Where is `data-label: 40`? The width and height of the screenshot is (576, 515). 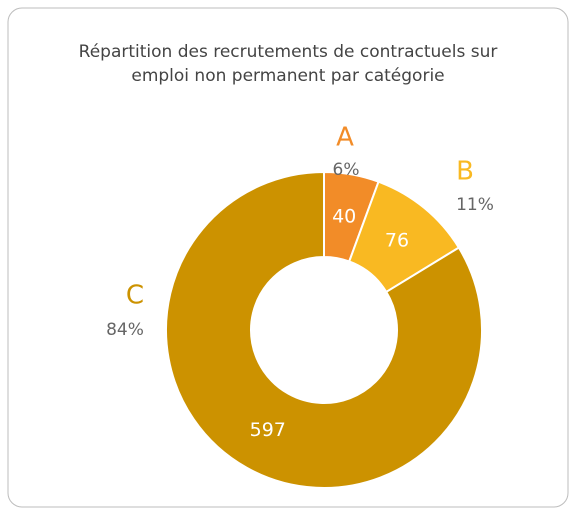 data-label: 40 is located at coordinates (344, 216).